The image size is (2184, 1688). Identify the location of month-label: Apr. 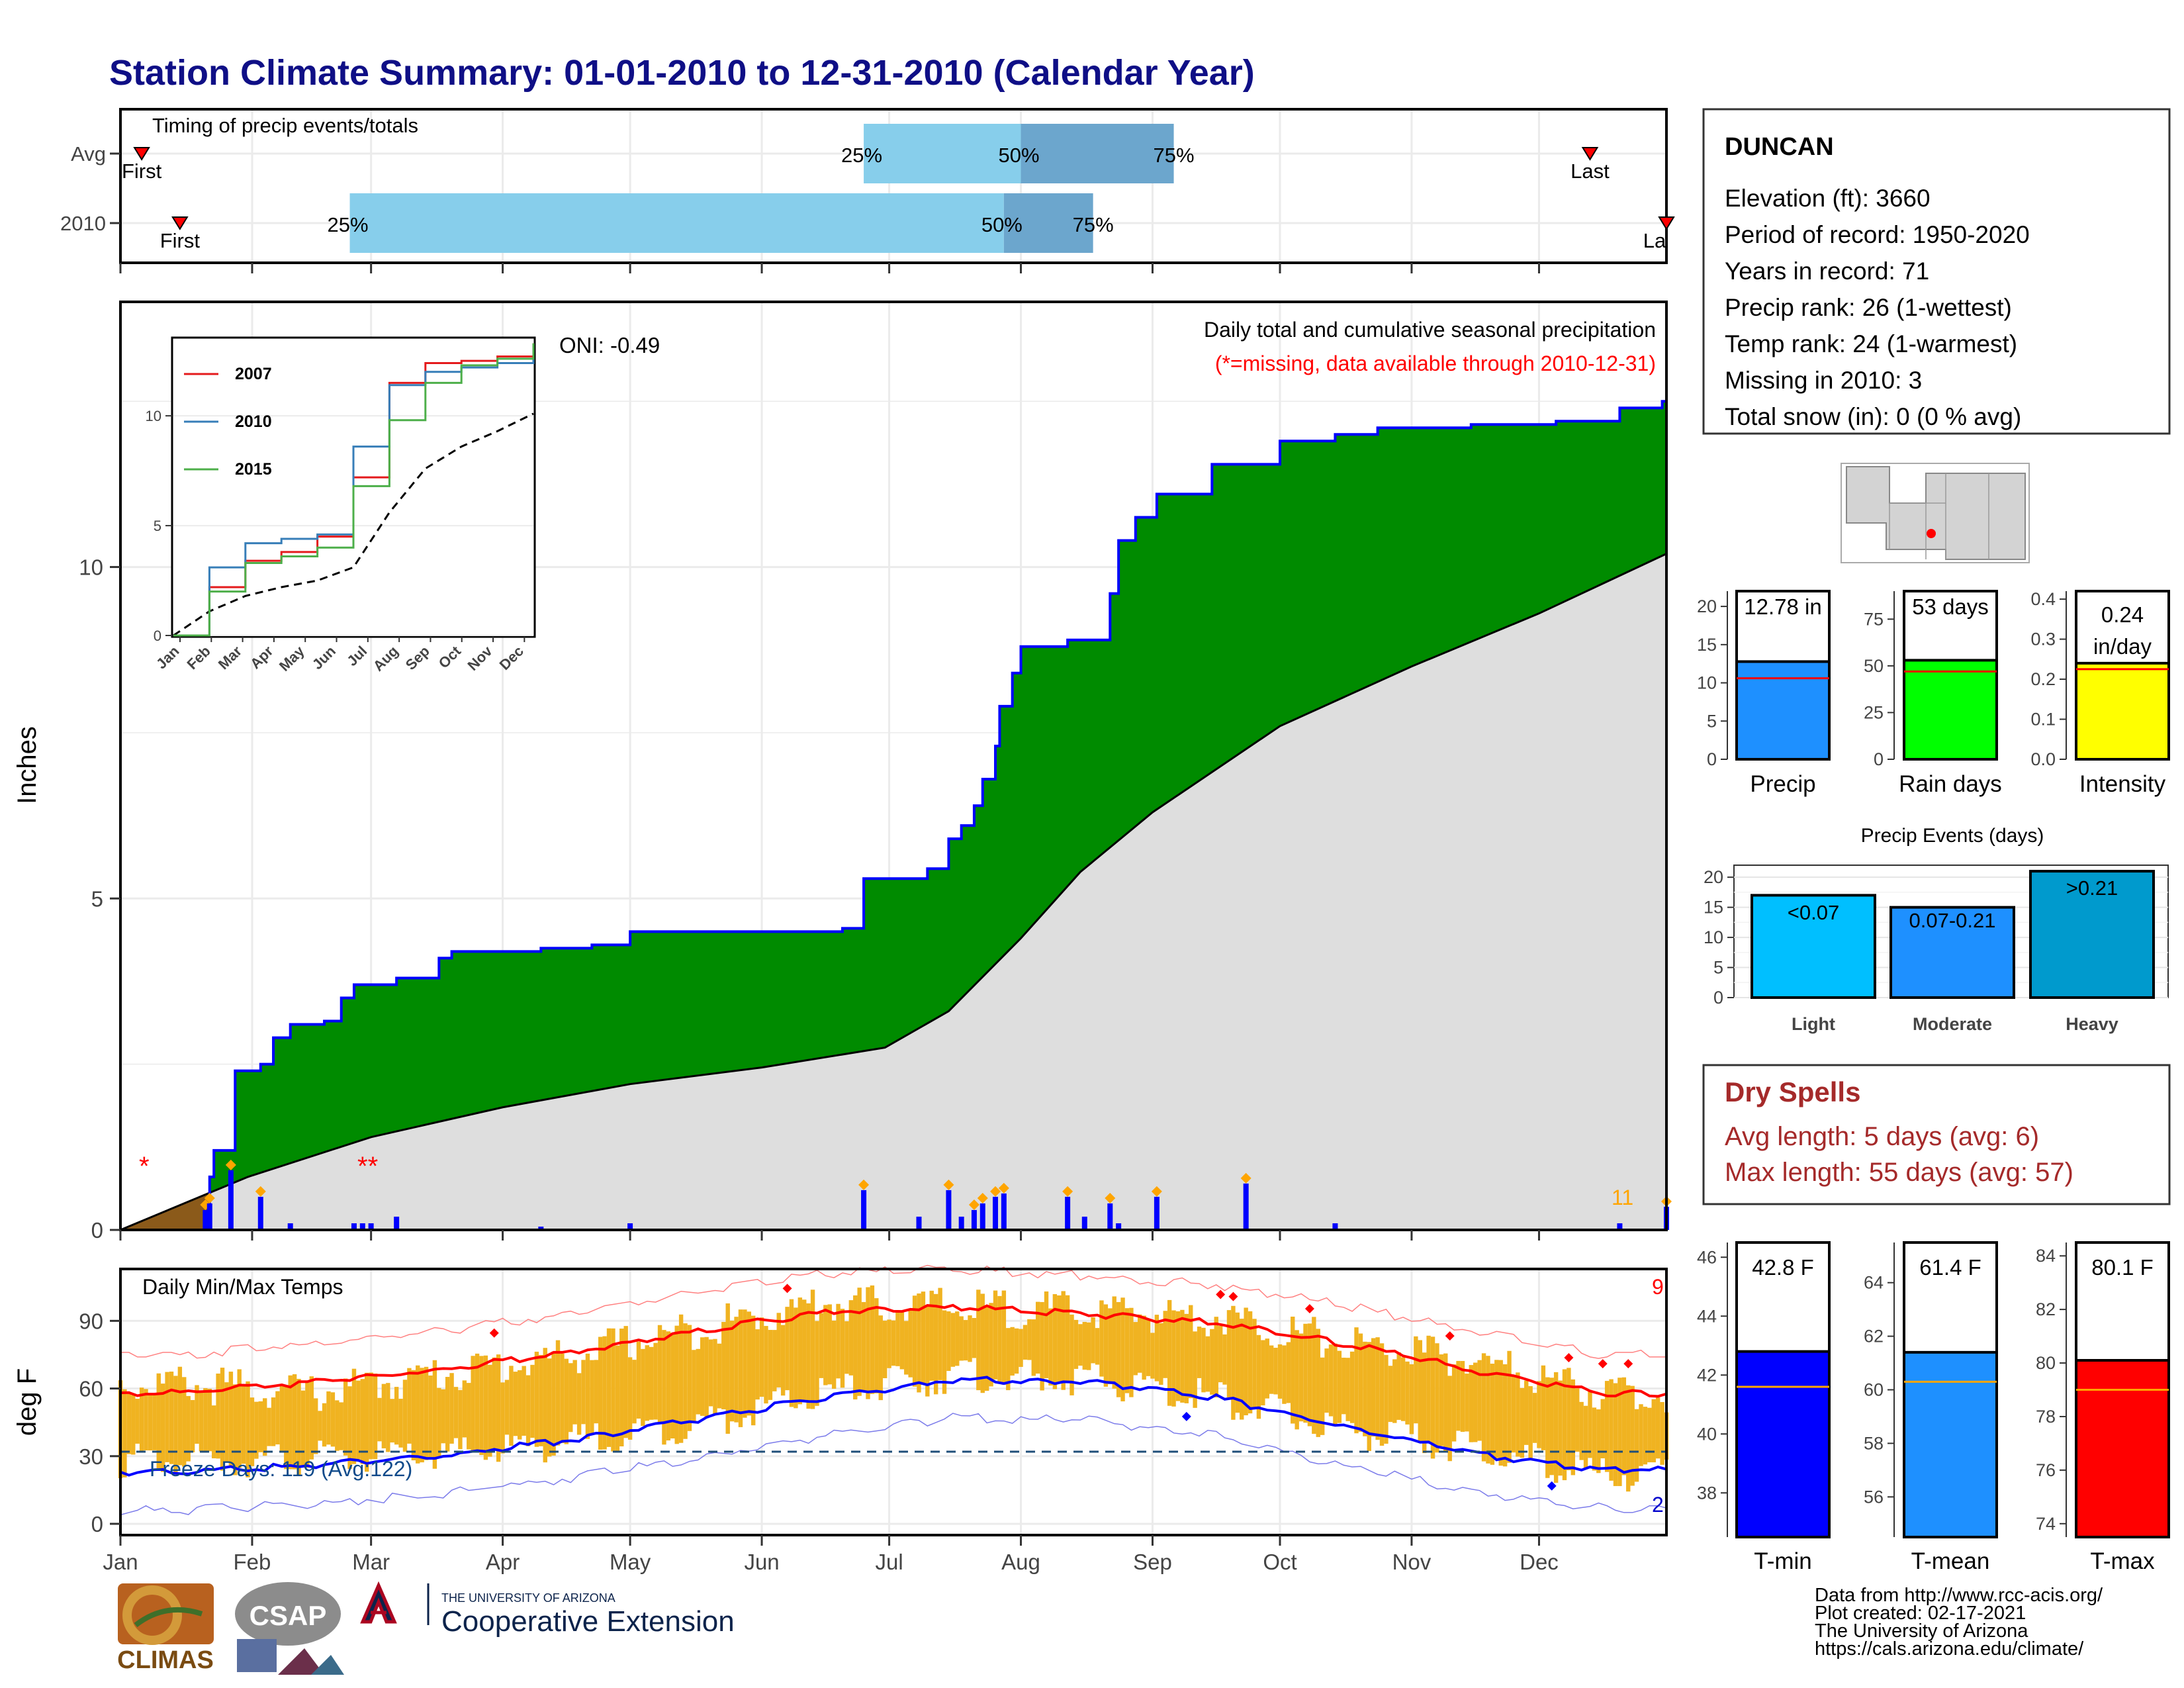
(503, 1562).